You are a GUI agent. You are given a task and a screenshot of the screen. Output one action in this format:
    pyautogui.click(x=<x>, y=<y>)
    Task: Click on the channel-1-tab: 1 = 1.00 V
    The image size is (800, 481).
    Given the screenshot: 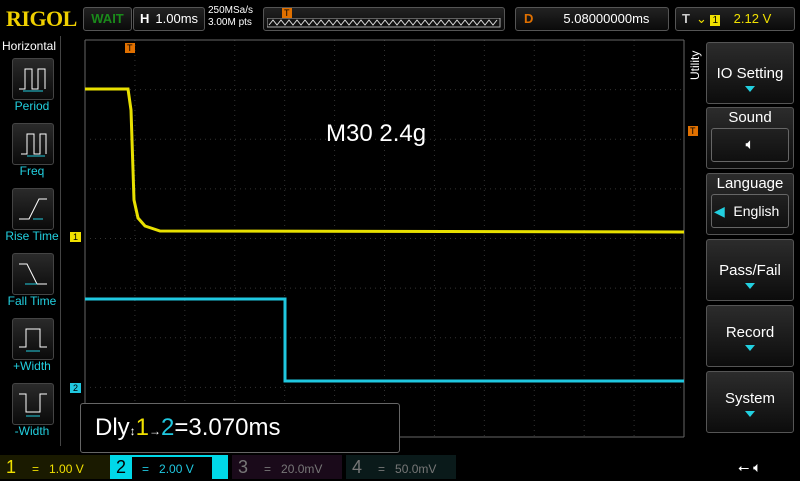 What is the action you would take?
    pyautogui.click(x=55, y=467)
    